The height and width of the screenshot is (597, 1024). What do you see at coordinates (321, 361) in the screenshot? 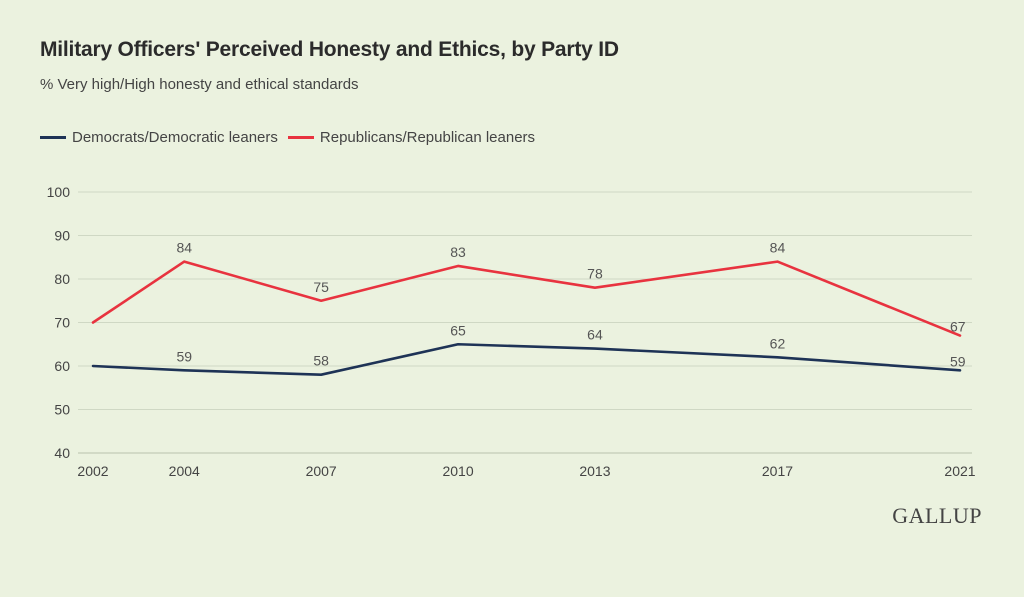
I see `data-label-democrats-2007: 58` at bounding box center [321, 361].